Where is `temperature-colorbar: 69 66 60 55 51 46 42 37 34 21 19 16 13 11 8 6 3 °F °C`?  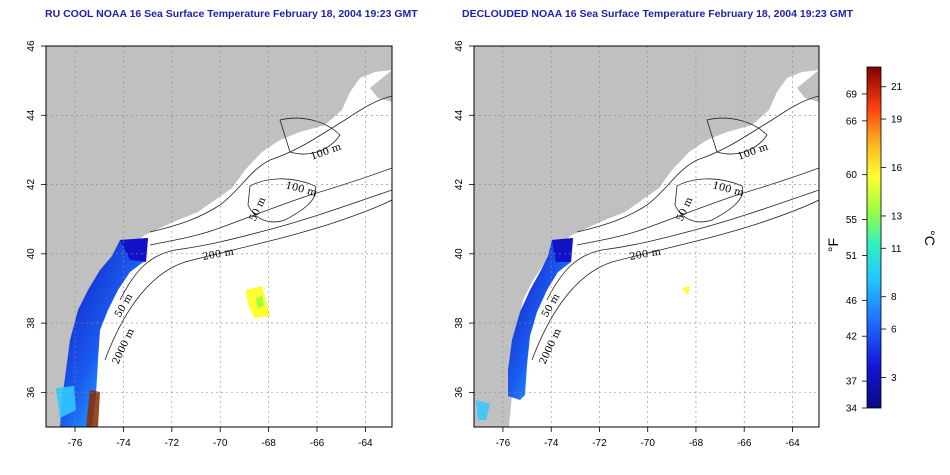 temperature-colorbar: 69 66 60 55 51 46 42 37 34 21 19 16 13 11 8 6 3 °F °C is located at coordinates (881, 240).